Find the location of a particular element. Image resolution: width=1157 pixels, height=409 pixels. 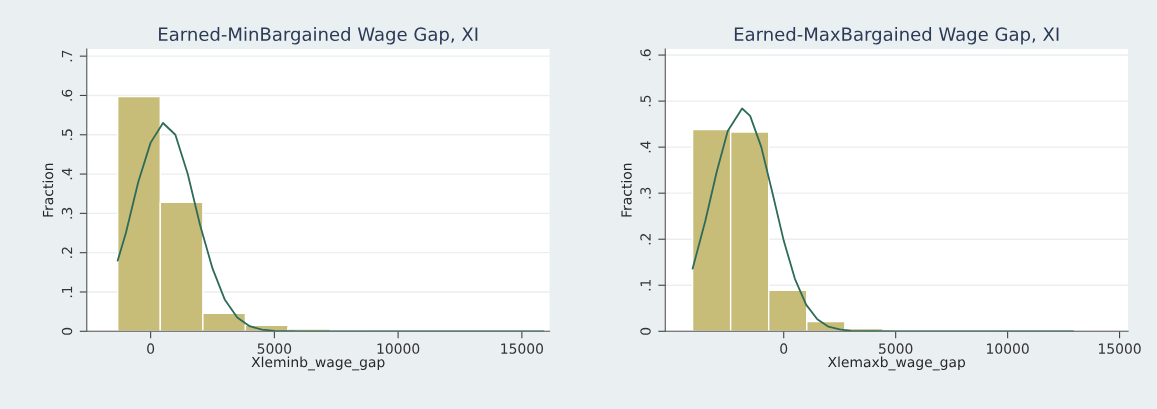

chart-title: Earned-MaxBargained Wage Gap, XI is located at coordinates (896, 36).